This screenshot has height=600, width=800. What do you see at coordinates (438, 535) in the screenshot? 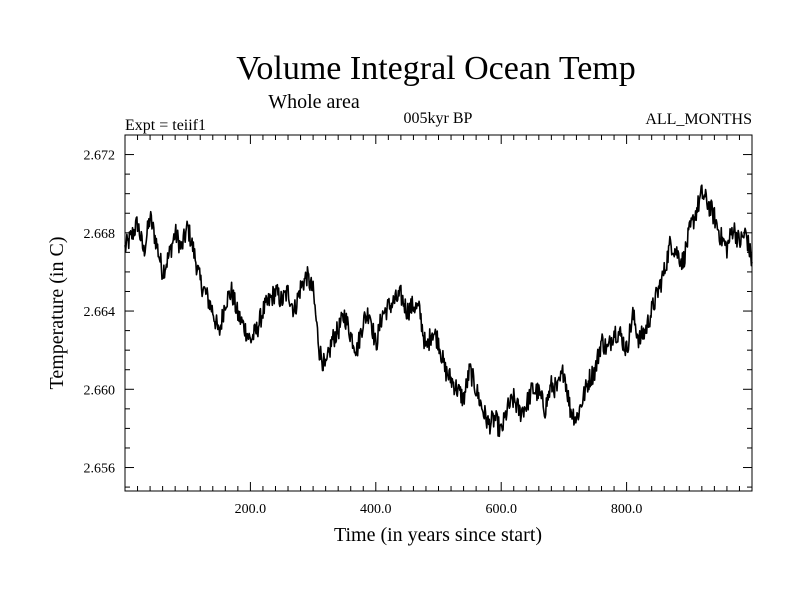
I see `x-axis-label: Time (in years since start)` at bounding box center [438, 535].